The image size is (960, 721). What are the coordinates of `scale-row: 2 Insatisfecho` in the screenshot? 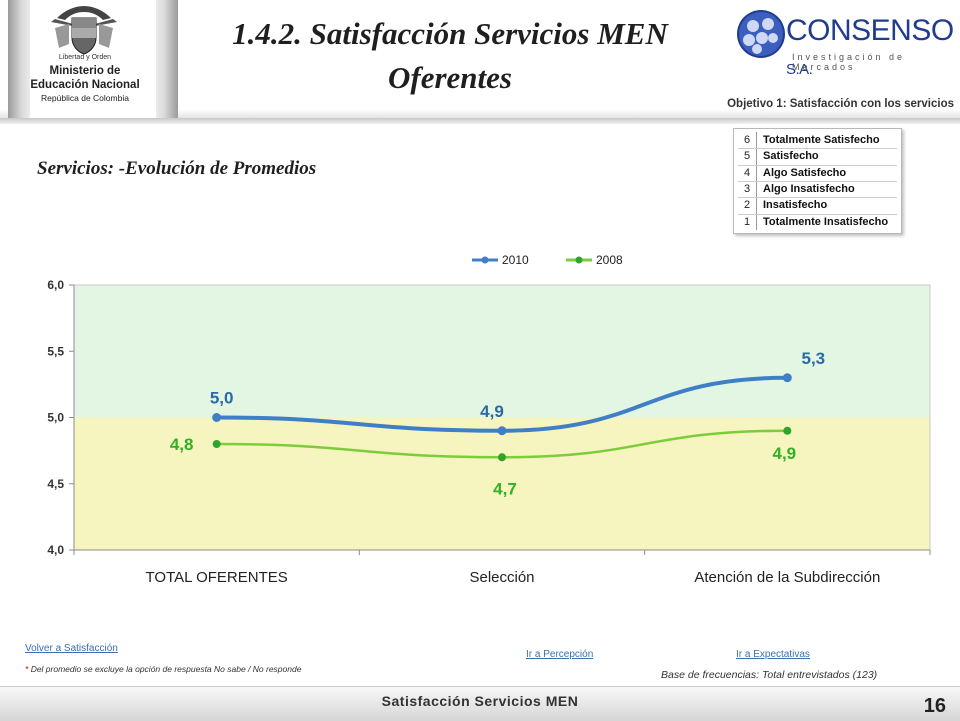 It's located at (817, 205).